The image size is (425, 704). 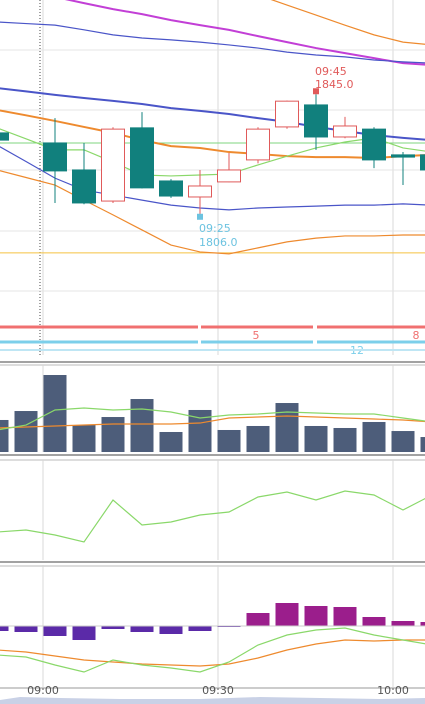 What do you see at coordinates (316, 91) in the screenshot?
I see `high-marker` at bounding box center [316, 91].